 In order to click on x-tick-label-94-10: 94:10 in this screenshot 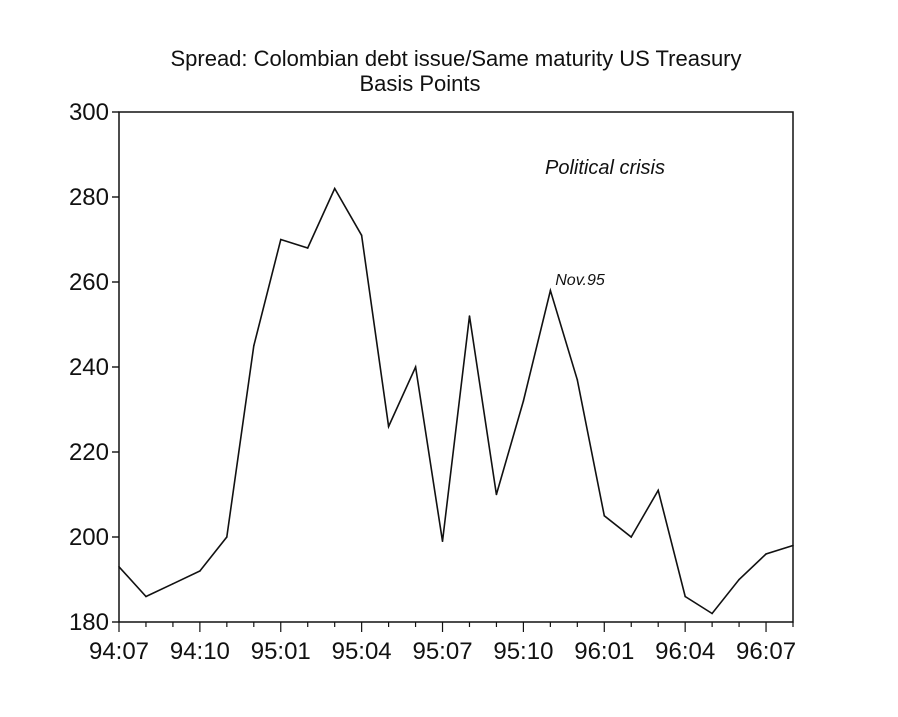, I will do `click(200, 651)`.